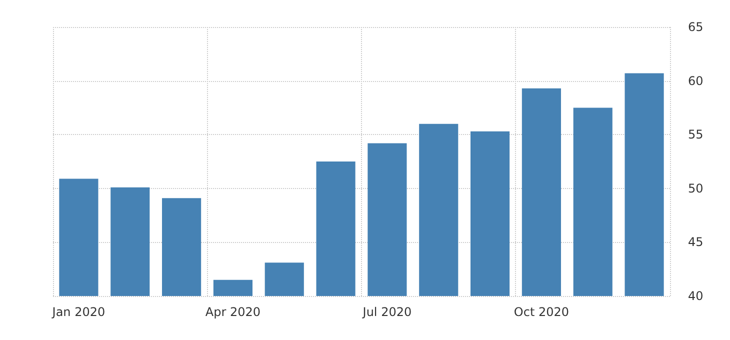 The width and height of the screenshot is (730, 340). Describe the element at coordinates (696, 81) in the screenshot. I see `y-tick-label: 60` at that location.